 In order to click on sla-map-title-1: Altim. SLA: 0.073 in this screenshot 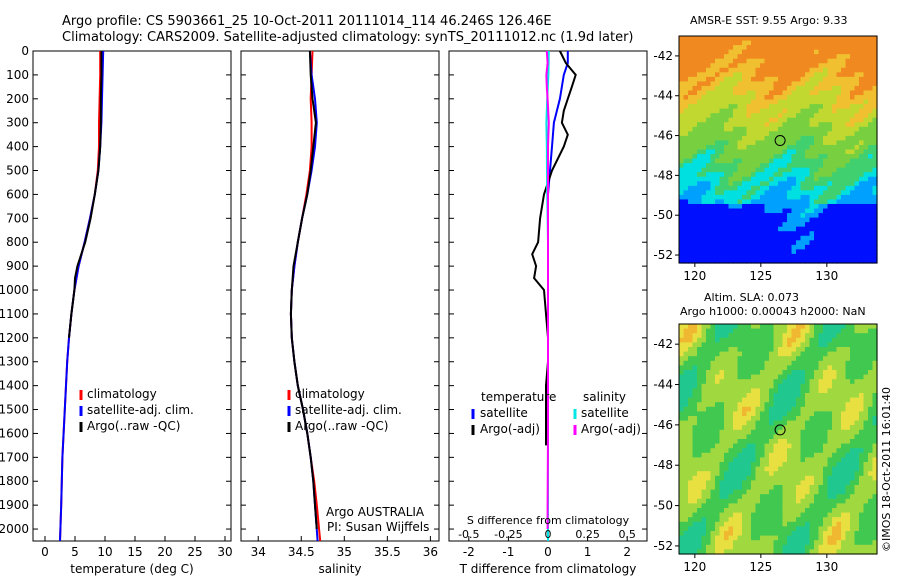, I will do `click(752, 297)`.